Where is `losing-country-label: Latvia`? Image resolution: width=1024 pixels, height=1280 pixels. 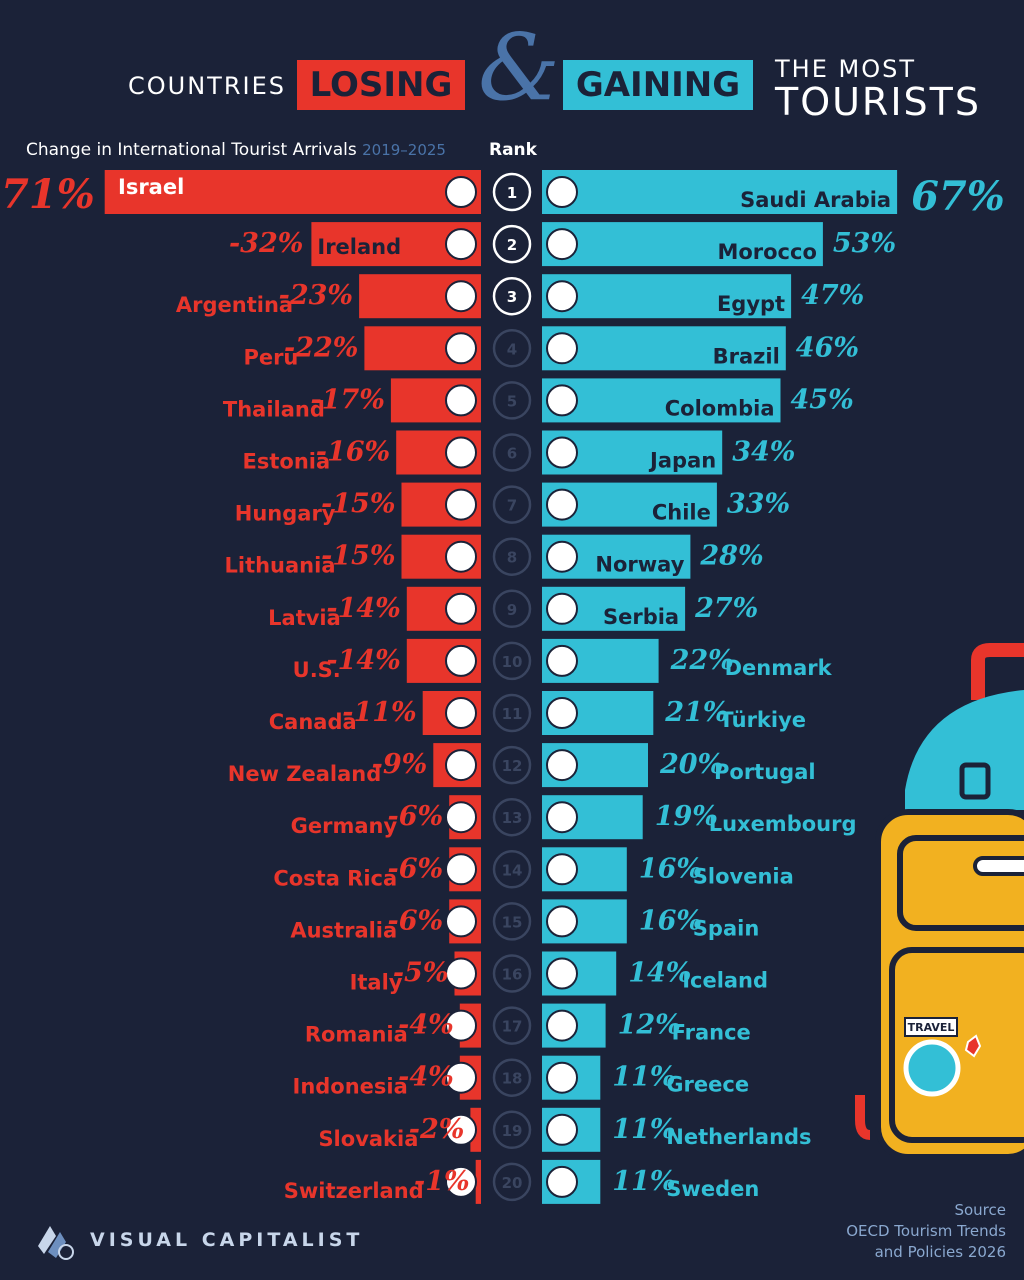
losing-country-label: Latvia is located at coordinates (304, 618).